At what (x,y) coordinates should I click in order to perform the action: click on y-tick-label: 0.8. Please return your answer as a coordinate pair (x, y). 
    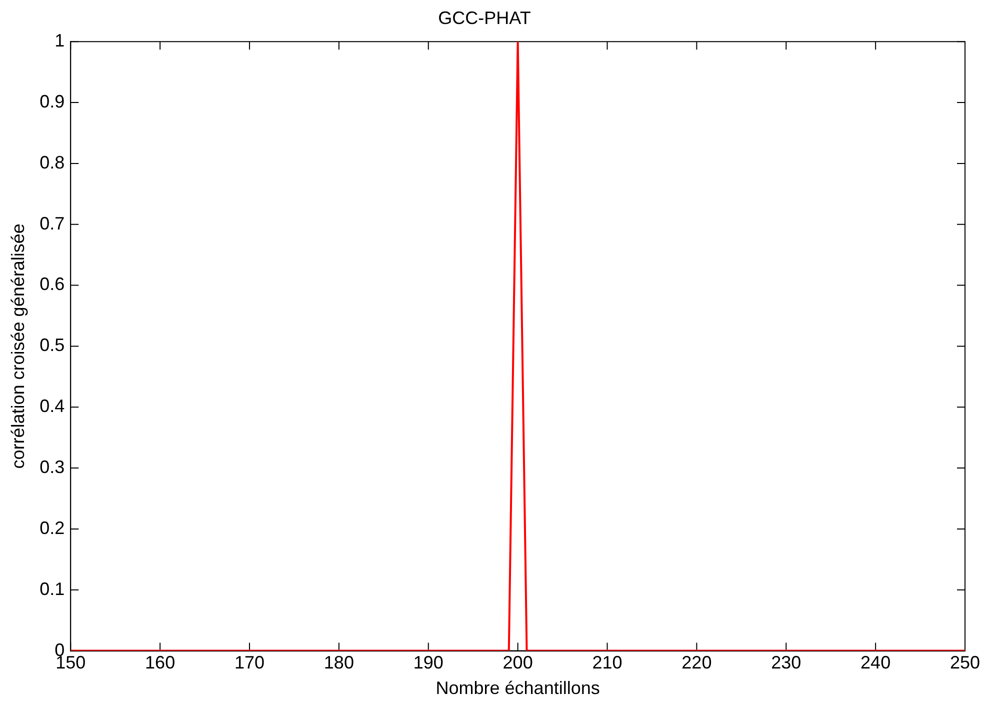
    Looking at the image, I should click on (52, 162).